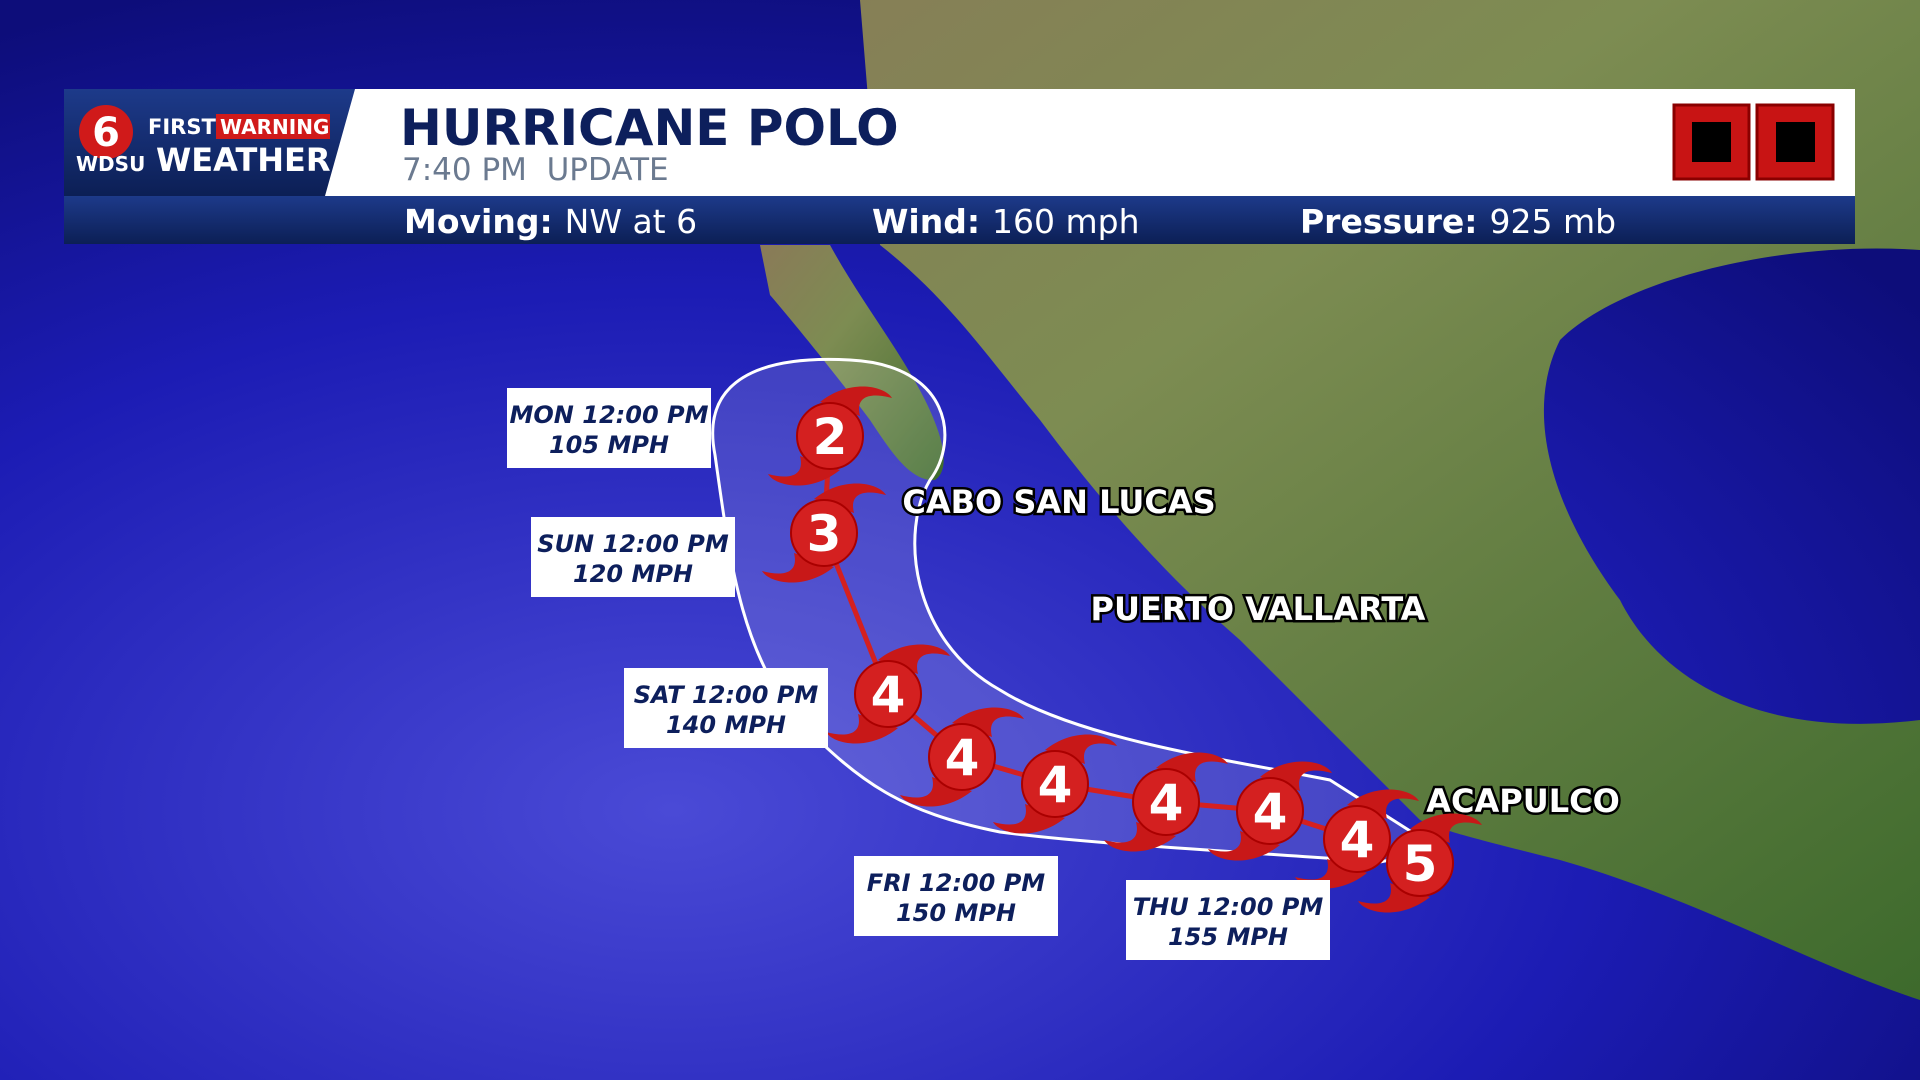 The image size is (1920, 1080). I want to click on title: HURRICANE POLO, so click(649, 128).